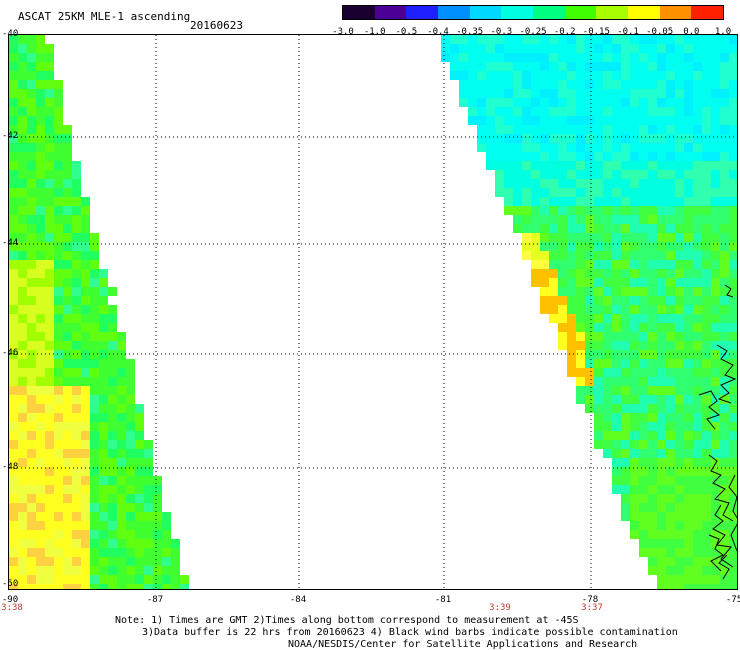  I want to click on time-label-left: 3:38, so click(12, 608).